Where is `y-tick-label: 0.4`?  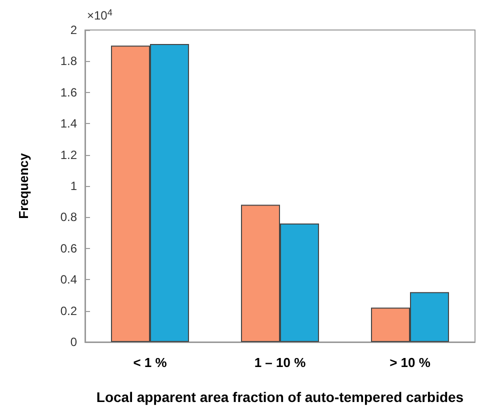
y-tick-label: 0.4 is located at coordinates (69, 279).